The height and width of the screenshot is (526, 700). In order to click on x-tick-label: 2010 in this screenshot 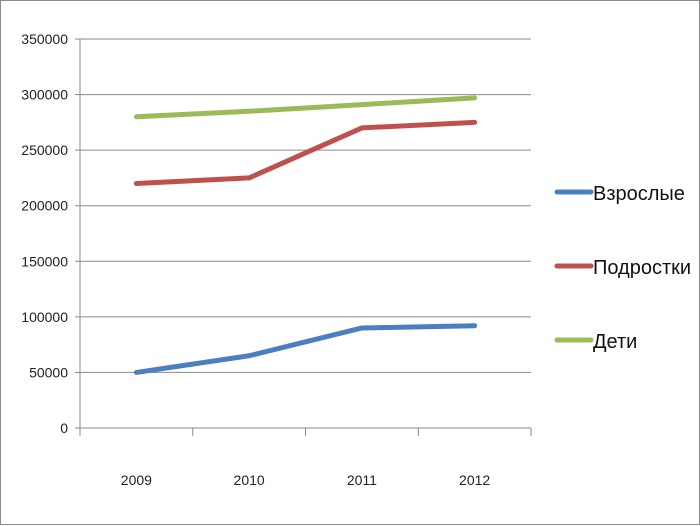, I will do `click(249, 480)`.